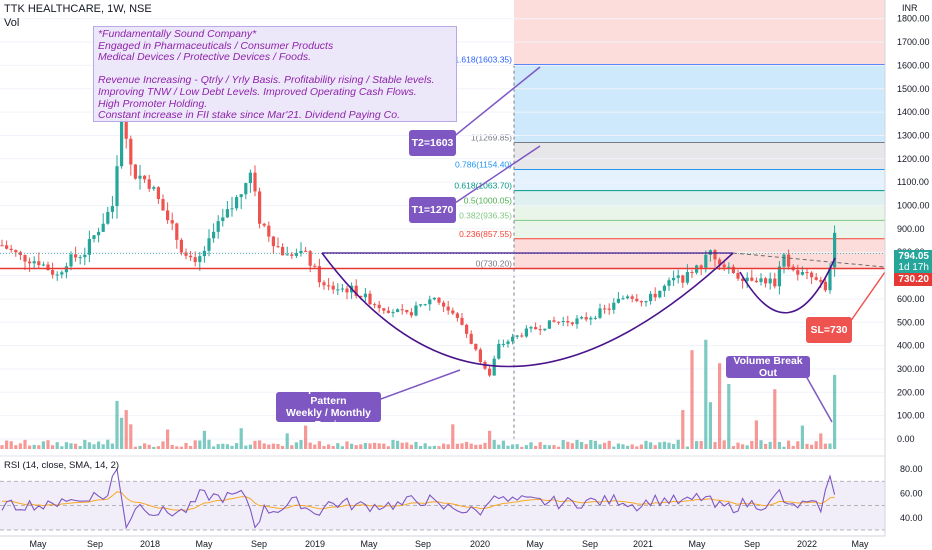 This screenshot has width=932, height=550. I want to click on fib-level-label: 1.618(1603.35), so click(483, 60).